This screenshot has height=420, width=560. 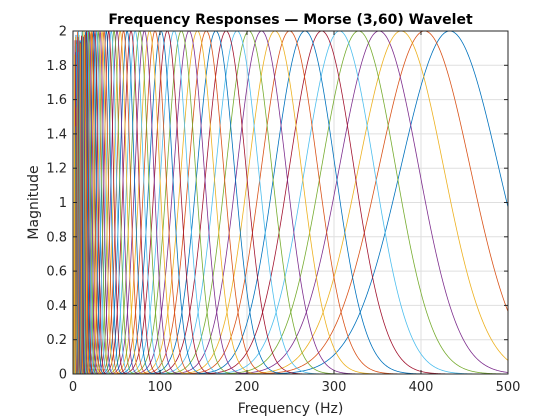 I want to click on y-axis-label: Magnitude, so click(x=34, y=202).